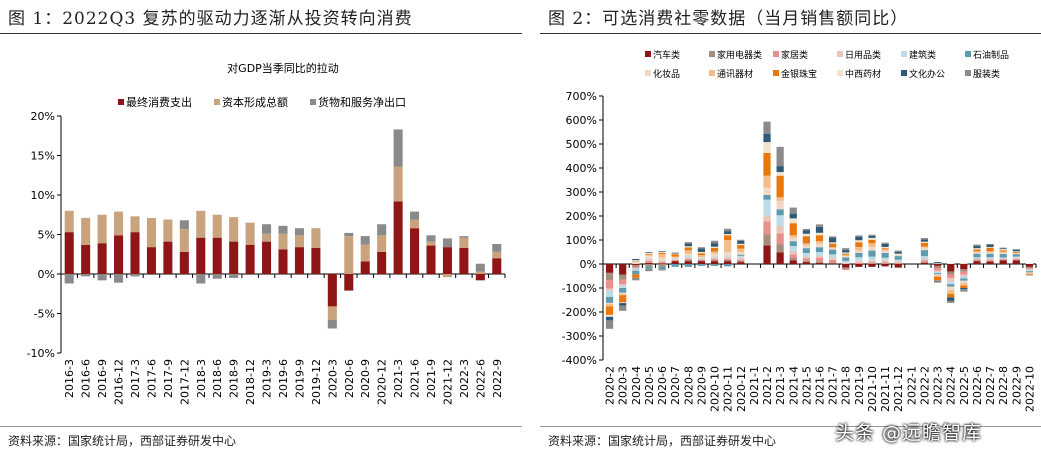 The height and width of the screenshot is (457, 1041). Describe the element at coordinates (863, 74) in the screenshot. I see `legend-label: 中西药材` at that location.